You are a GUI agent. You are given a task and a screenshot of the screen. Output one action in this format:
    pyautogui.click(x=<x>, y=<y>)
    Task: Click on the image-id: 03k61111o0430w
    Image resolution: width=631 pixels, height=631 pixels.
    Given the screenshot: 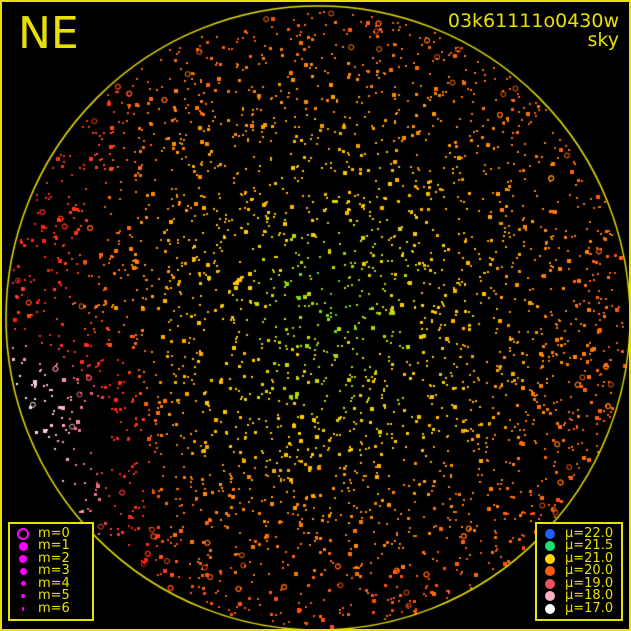 What is the action you would take?
    pyautogui.click(x=533, y=21)
    